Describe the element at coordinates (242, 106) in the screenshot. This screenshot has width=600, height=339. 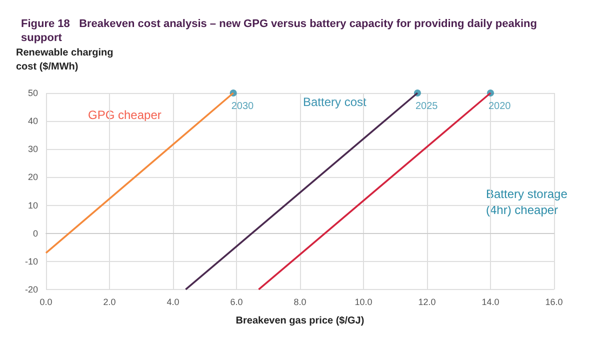
I see `annotation: 2030` at that location.